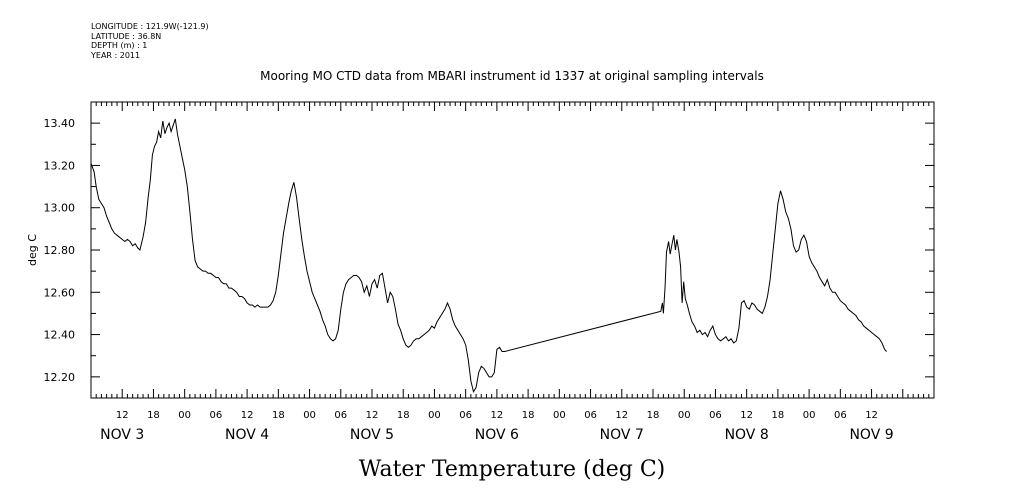 The height and width of the screenshot is (504, 1009). What do you see at coordinates (622, 435) in the screenshot?
I see `day-label: NOV 7` at bounding box center [622, 435].